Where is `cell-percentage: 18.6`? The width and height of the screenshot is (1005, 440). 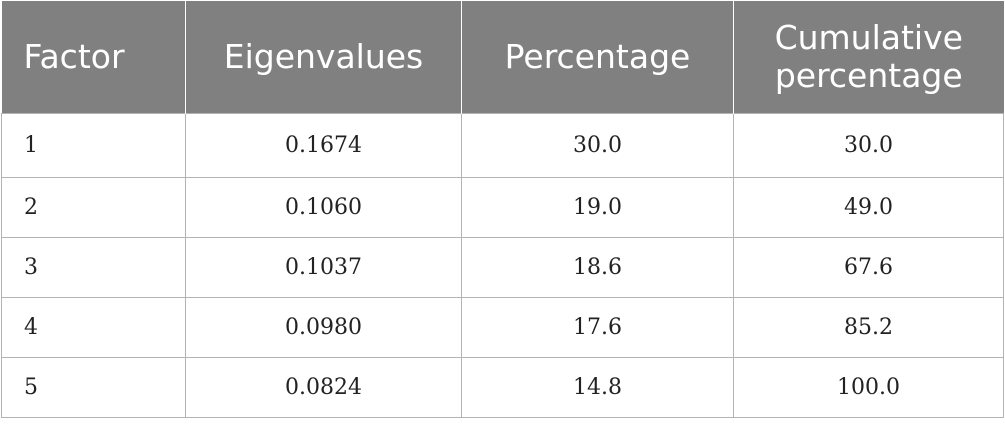
cell-percentage: 18.6 is located at coordinates (597, 267).